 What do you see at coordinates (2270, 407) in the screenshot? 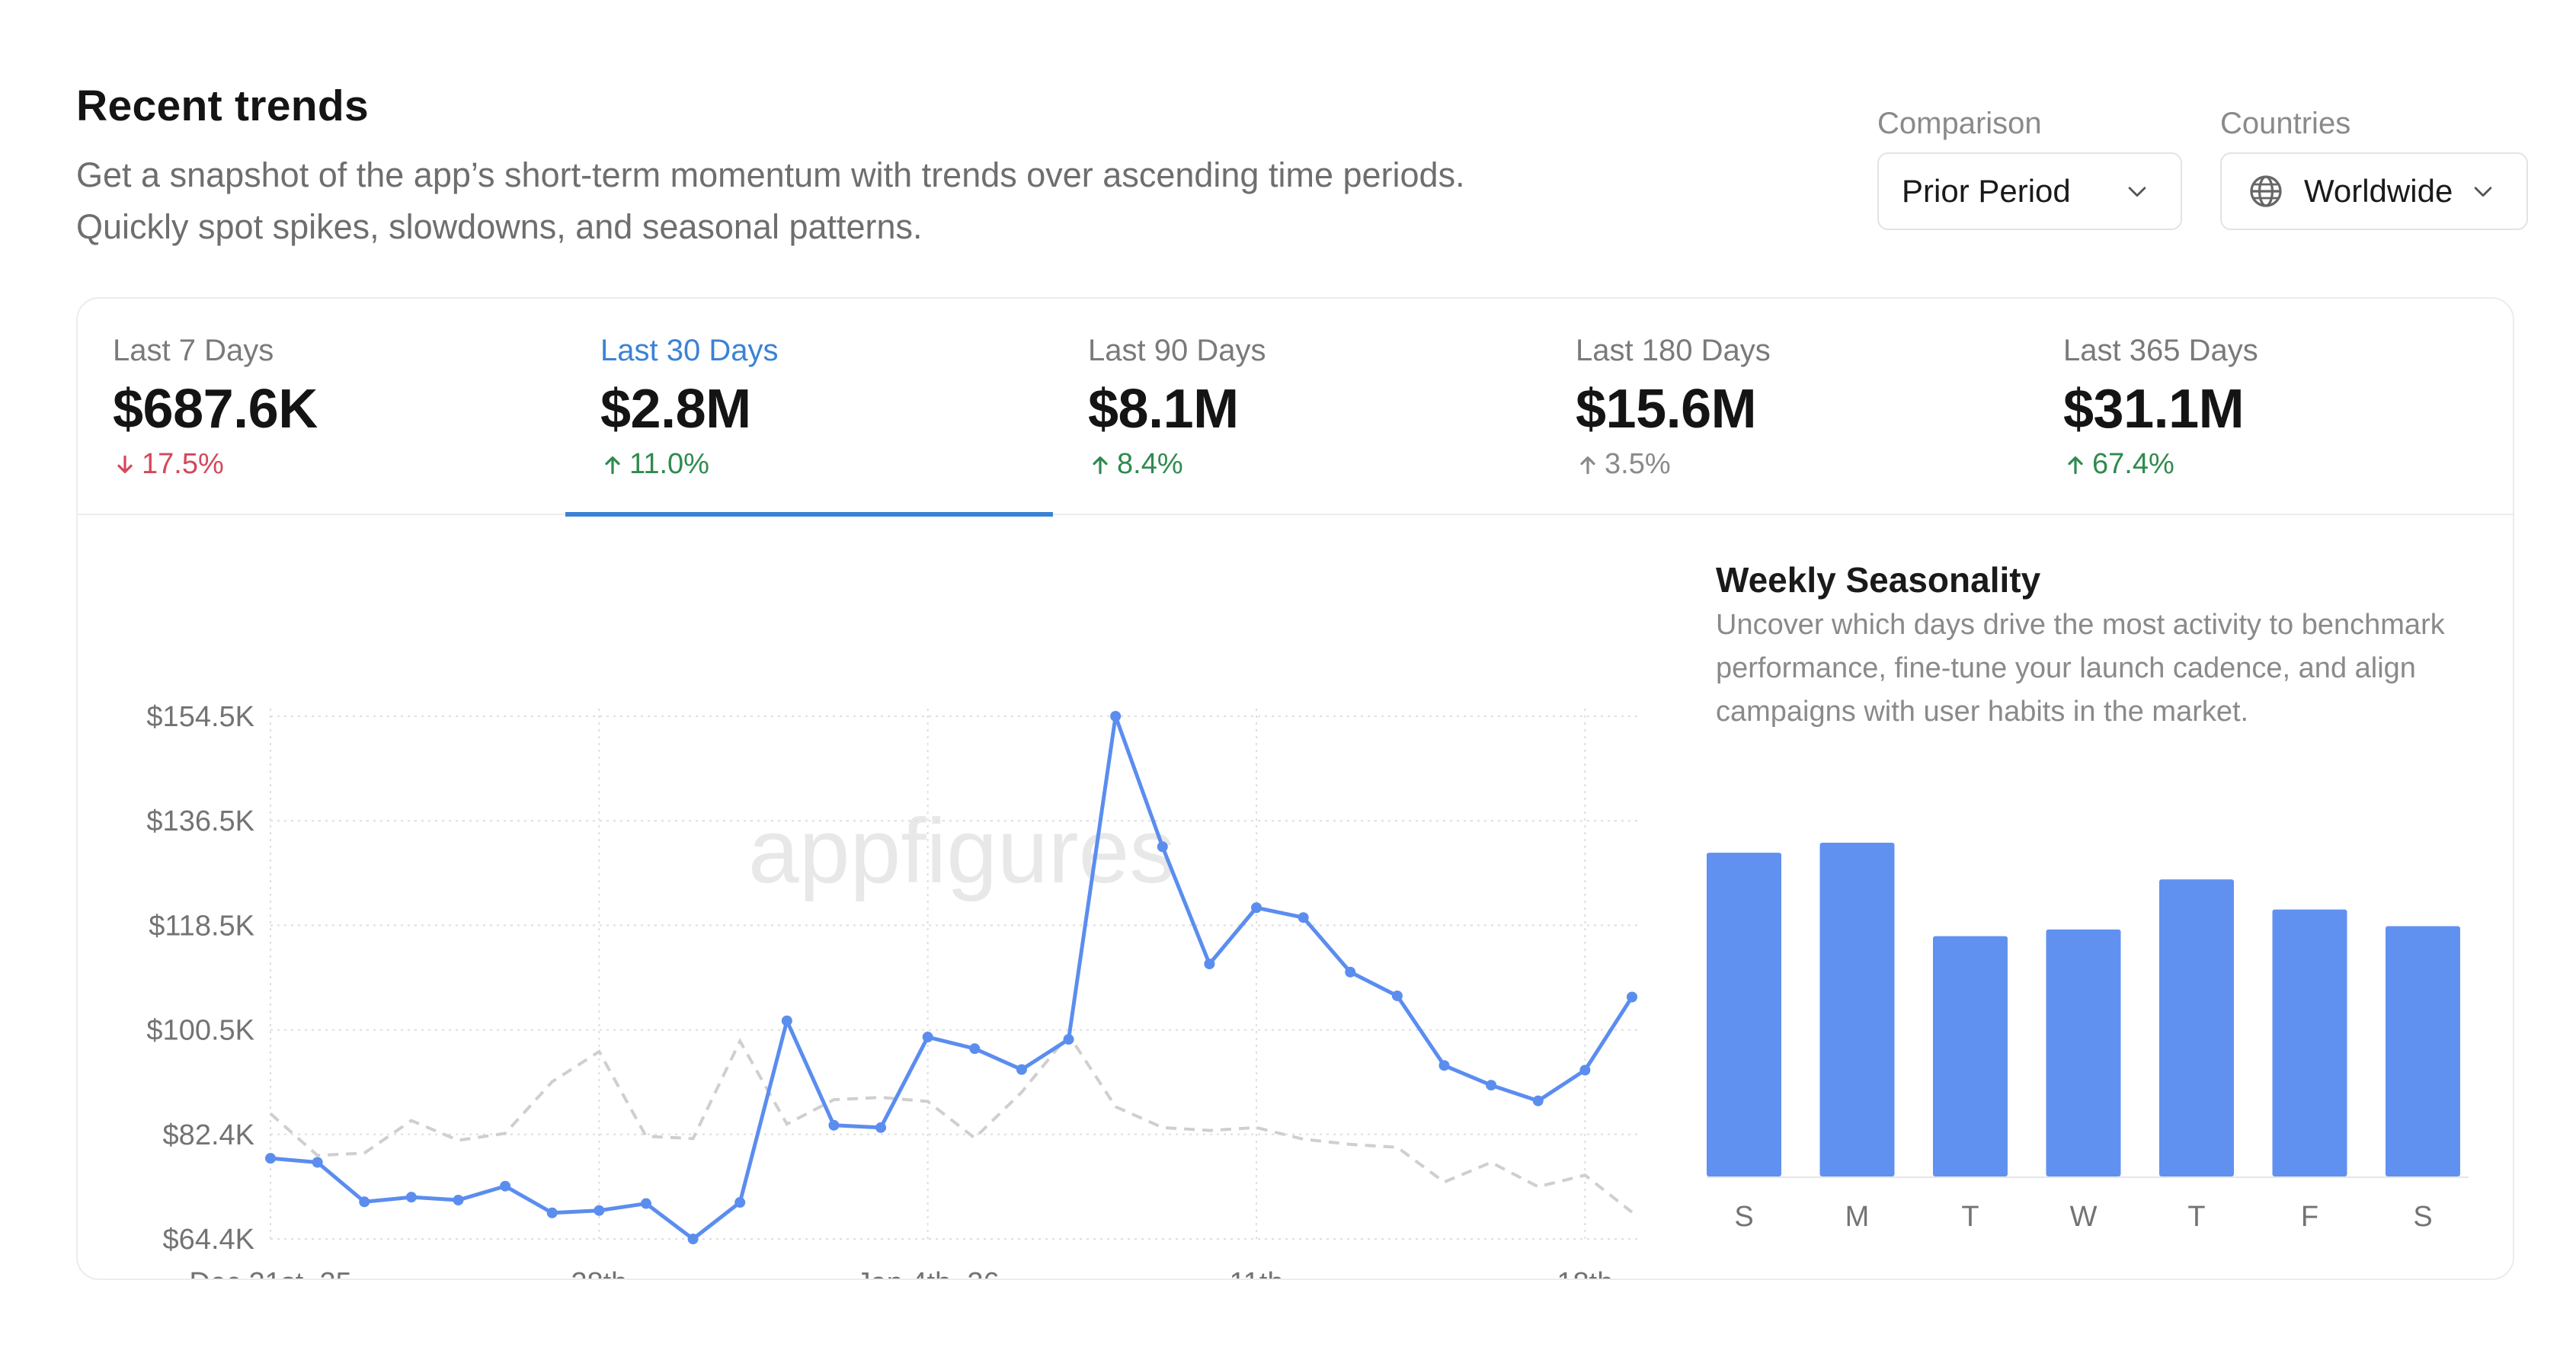
I see `tab-last-365-days: Last 365 Days $31.1M 67.4%` at bounding box center [2270, 407].